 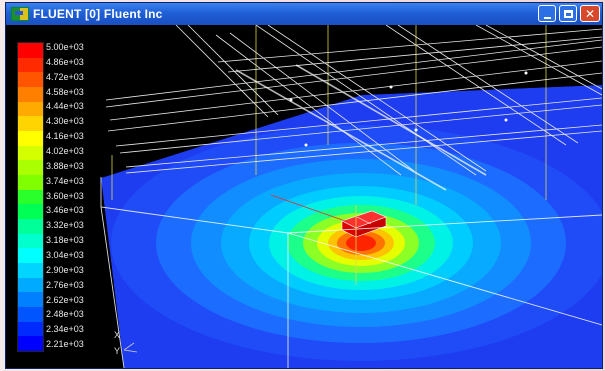 What do you see at coordinates (117, 335) in the screenshot?
I see `axis-x-label: X` at bounding box center [117, 335].